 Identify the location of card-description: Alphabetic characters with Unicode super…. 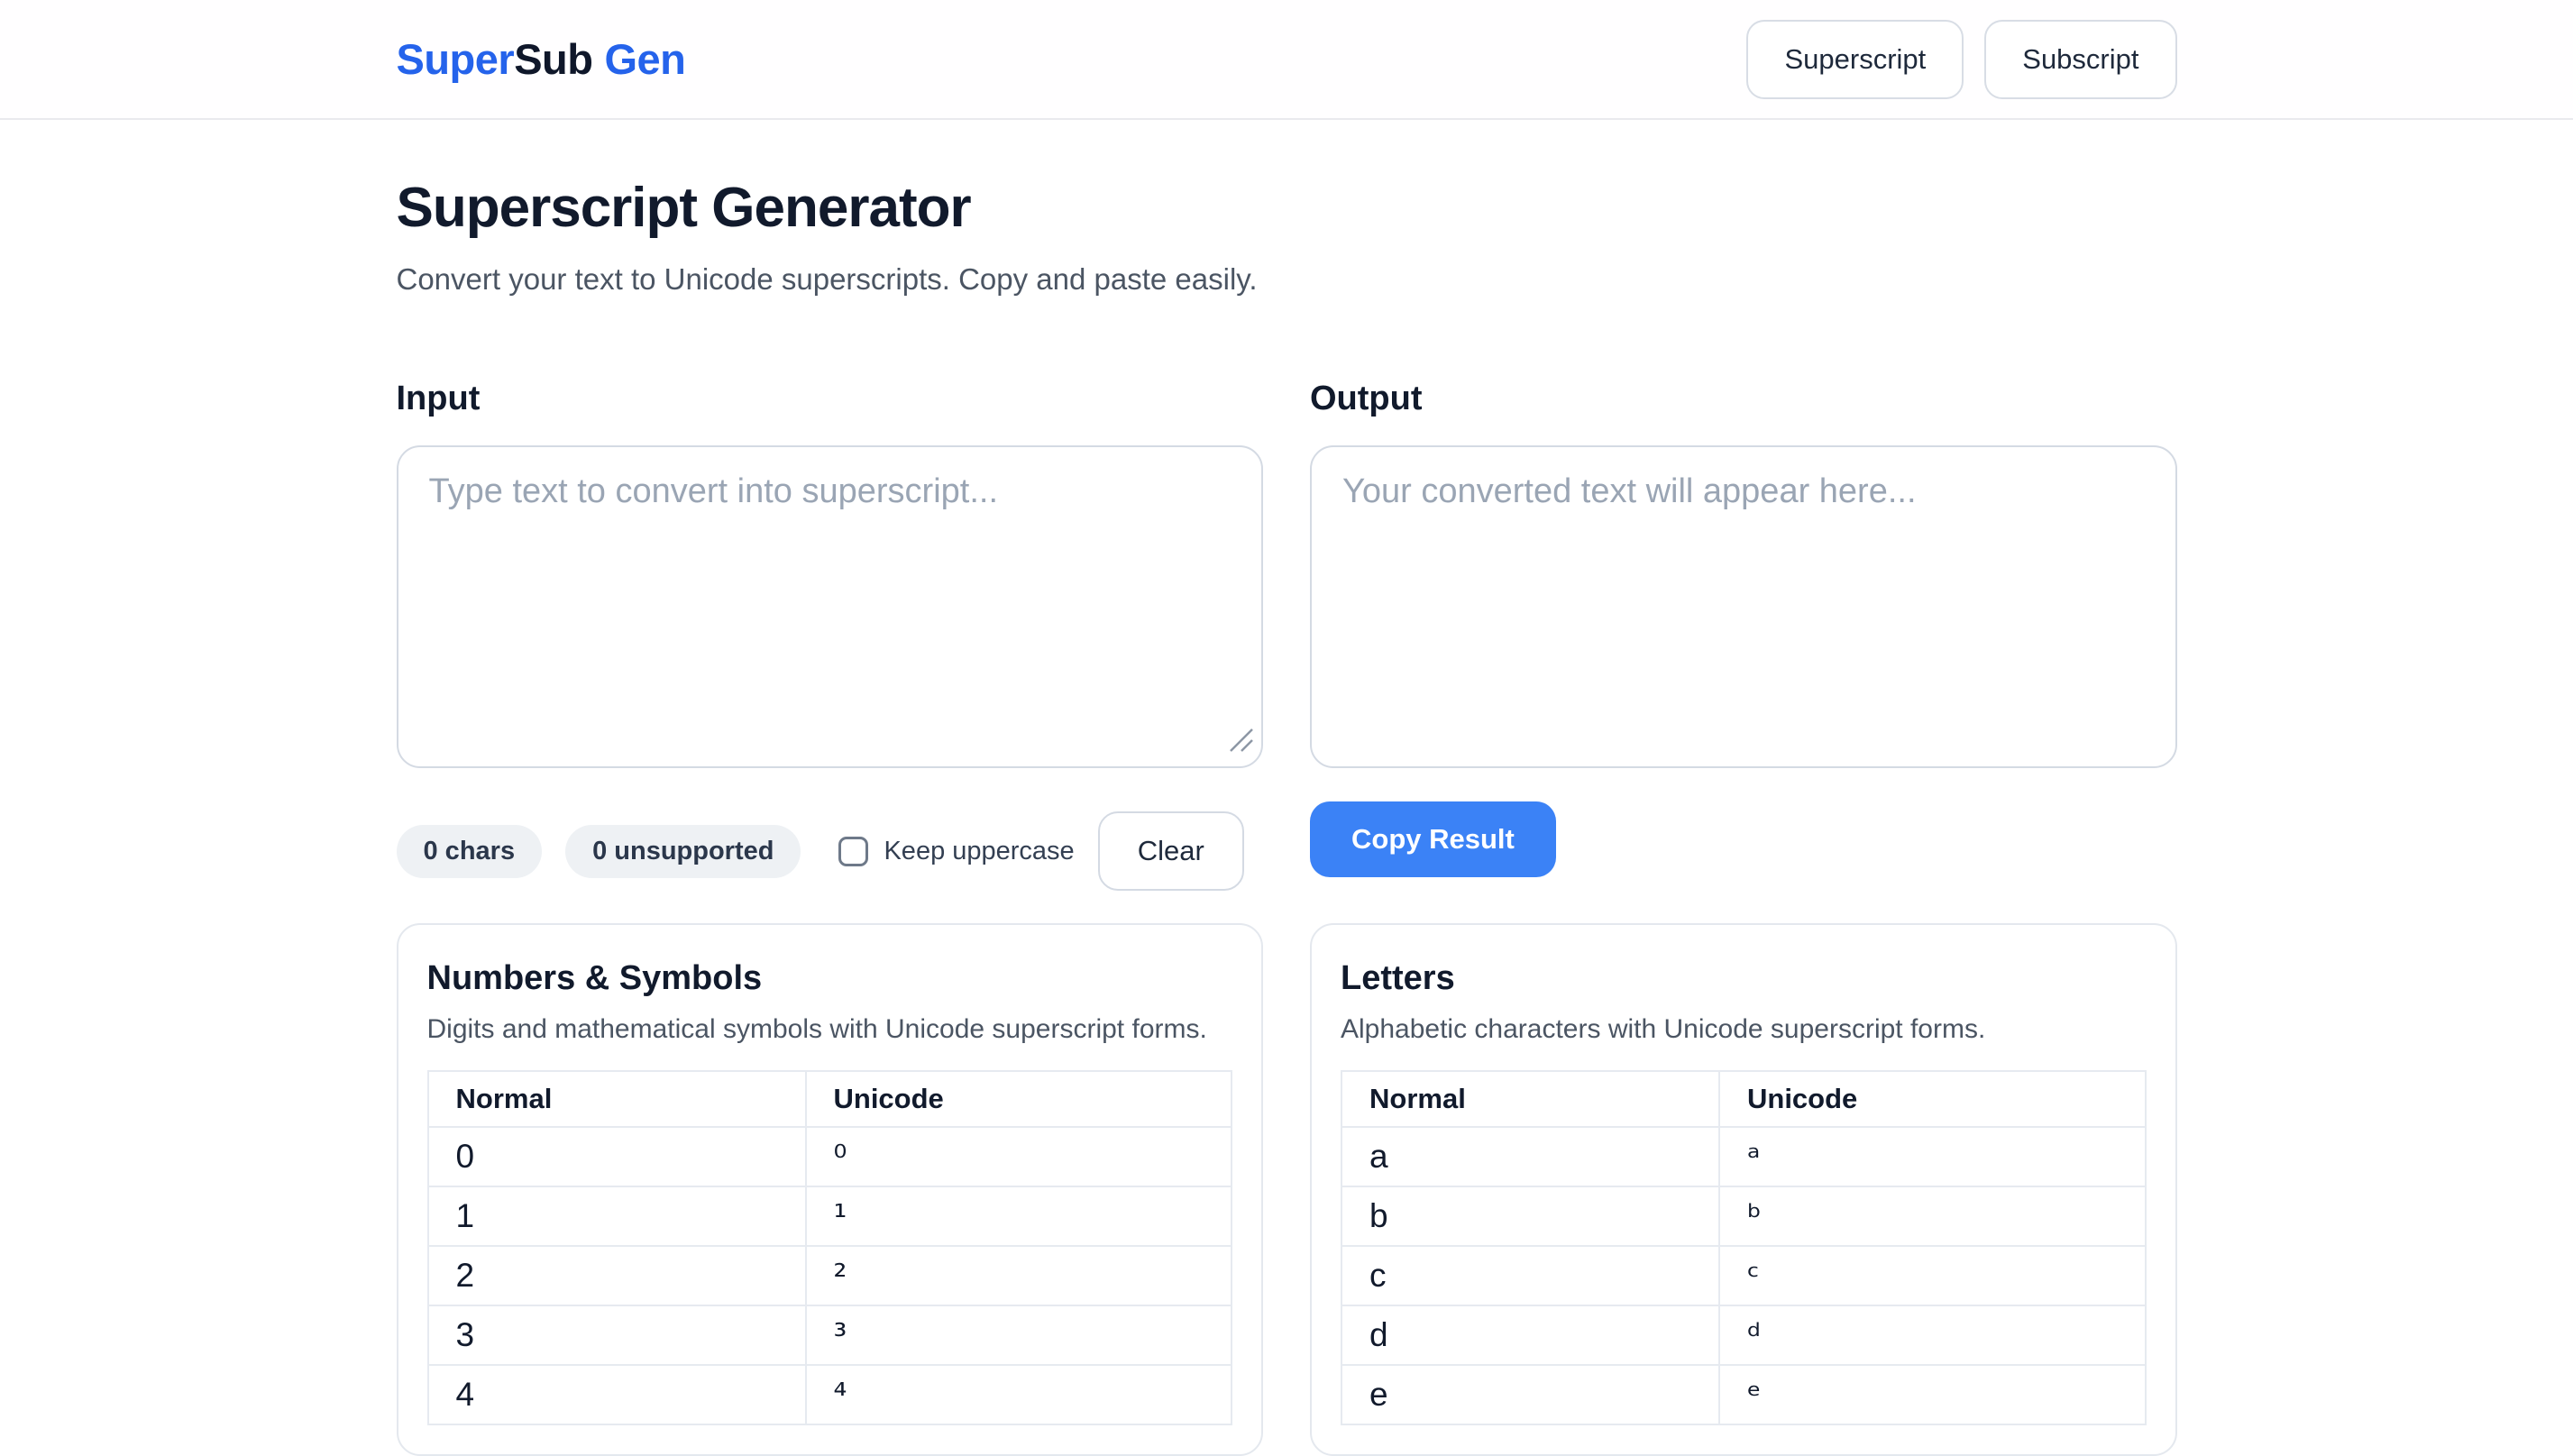
(1663, 1029).